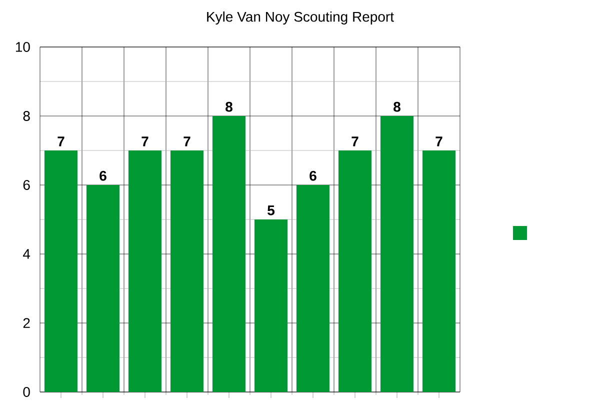 The image size is (600, 405). Describe the element at coordinates (26, 185) in the screenshot. I see `y-tick-label: 6` at that location.